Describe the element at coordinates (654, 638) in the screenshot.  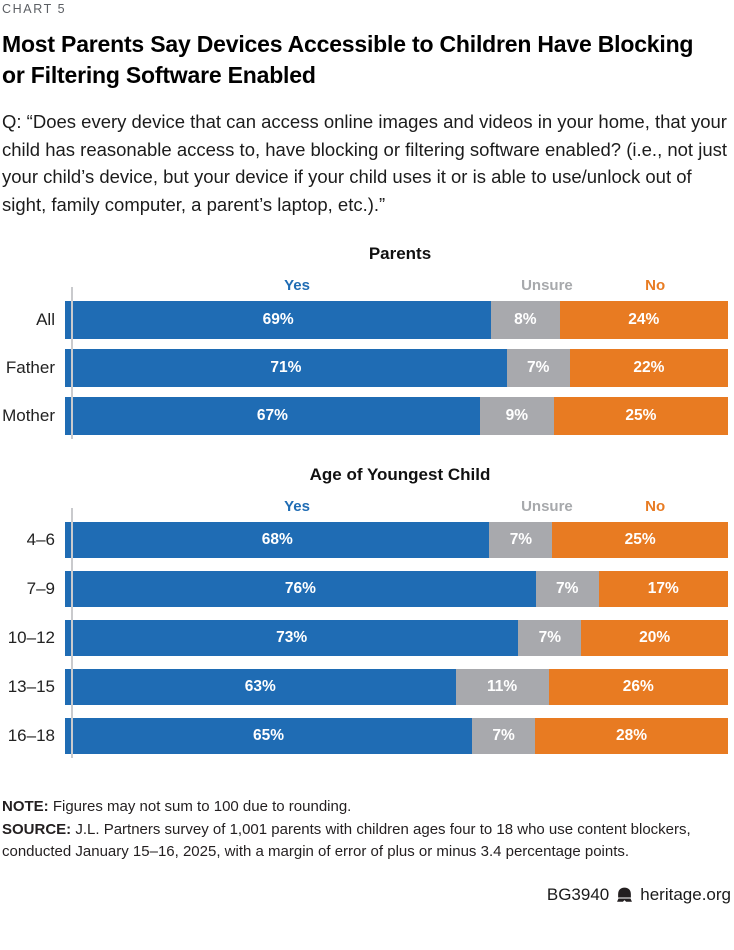
I see `bar-segment-no: 20%` at that location.